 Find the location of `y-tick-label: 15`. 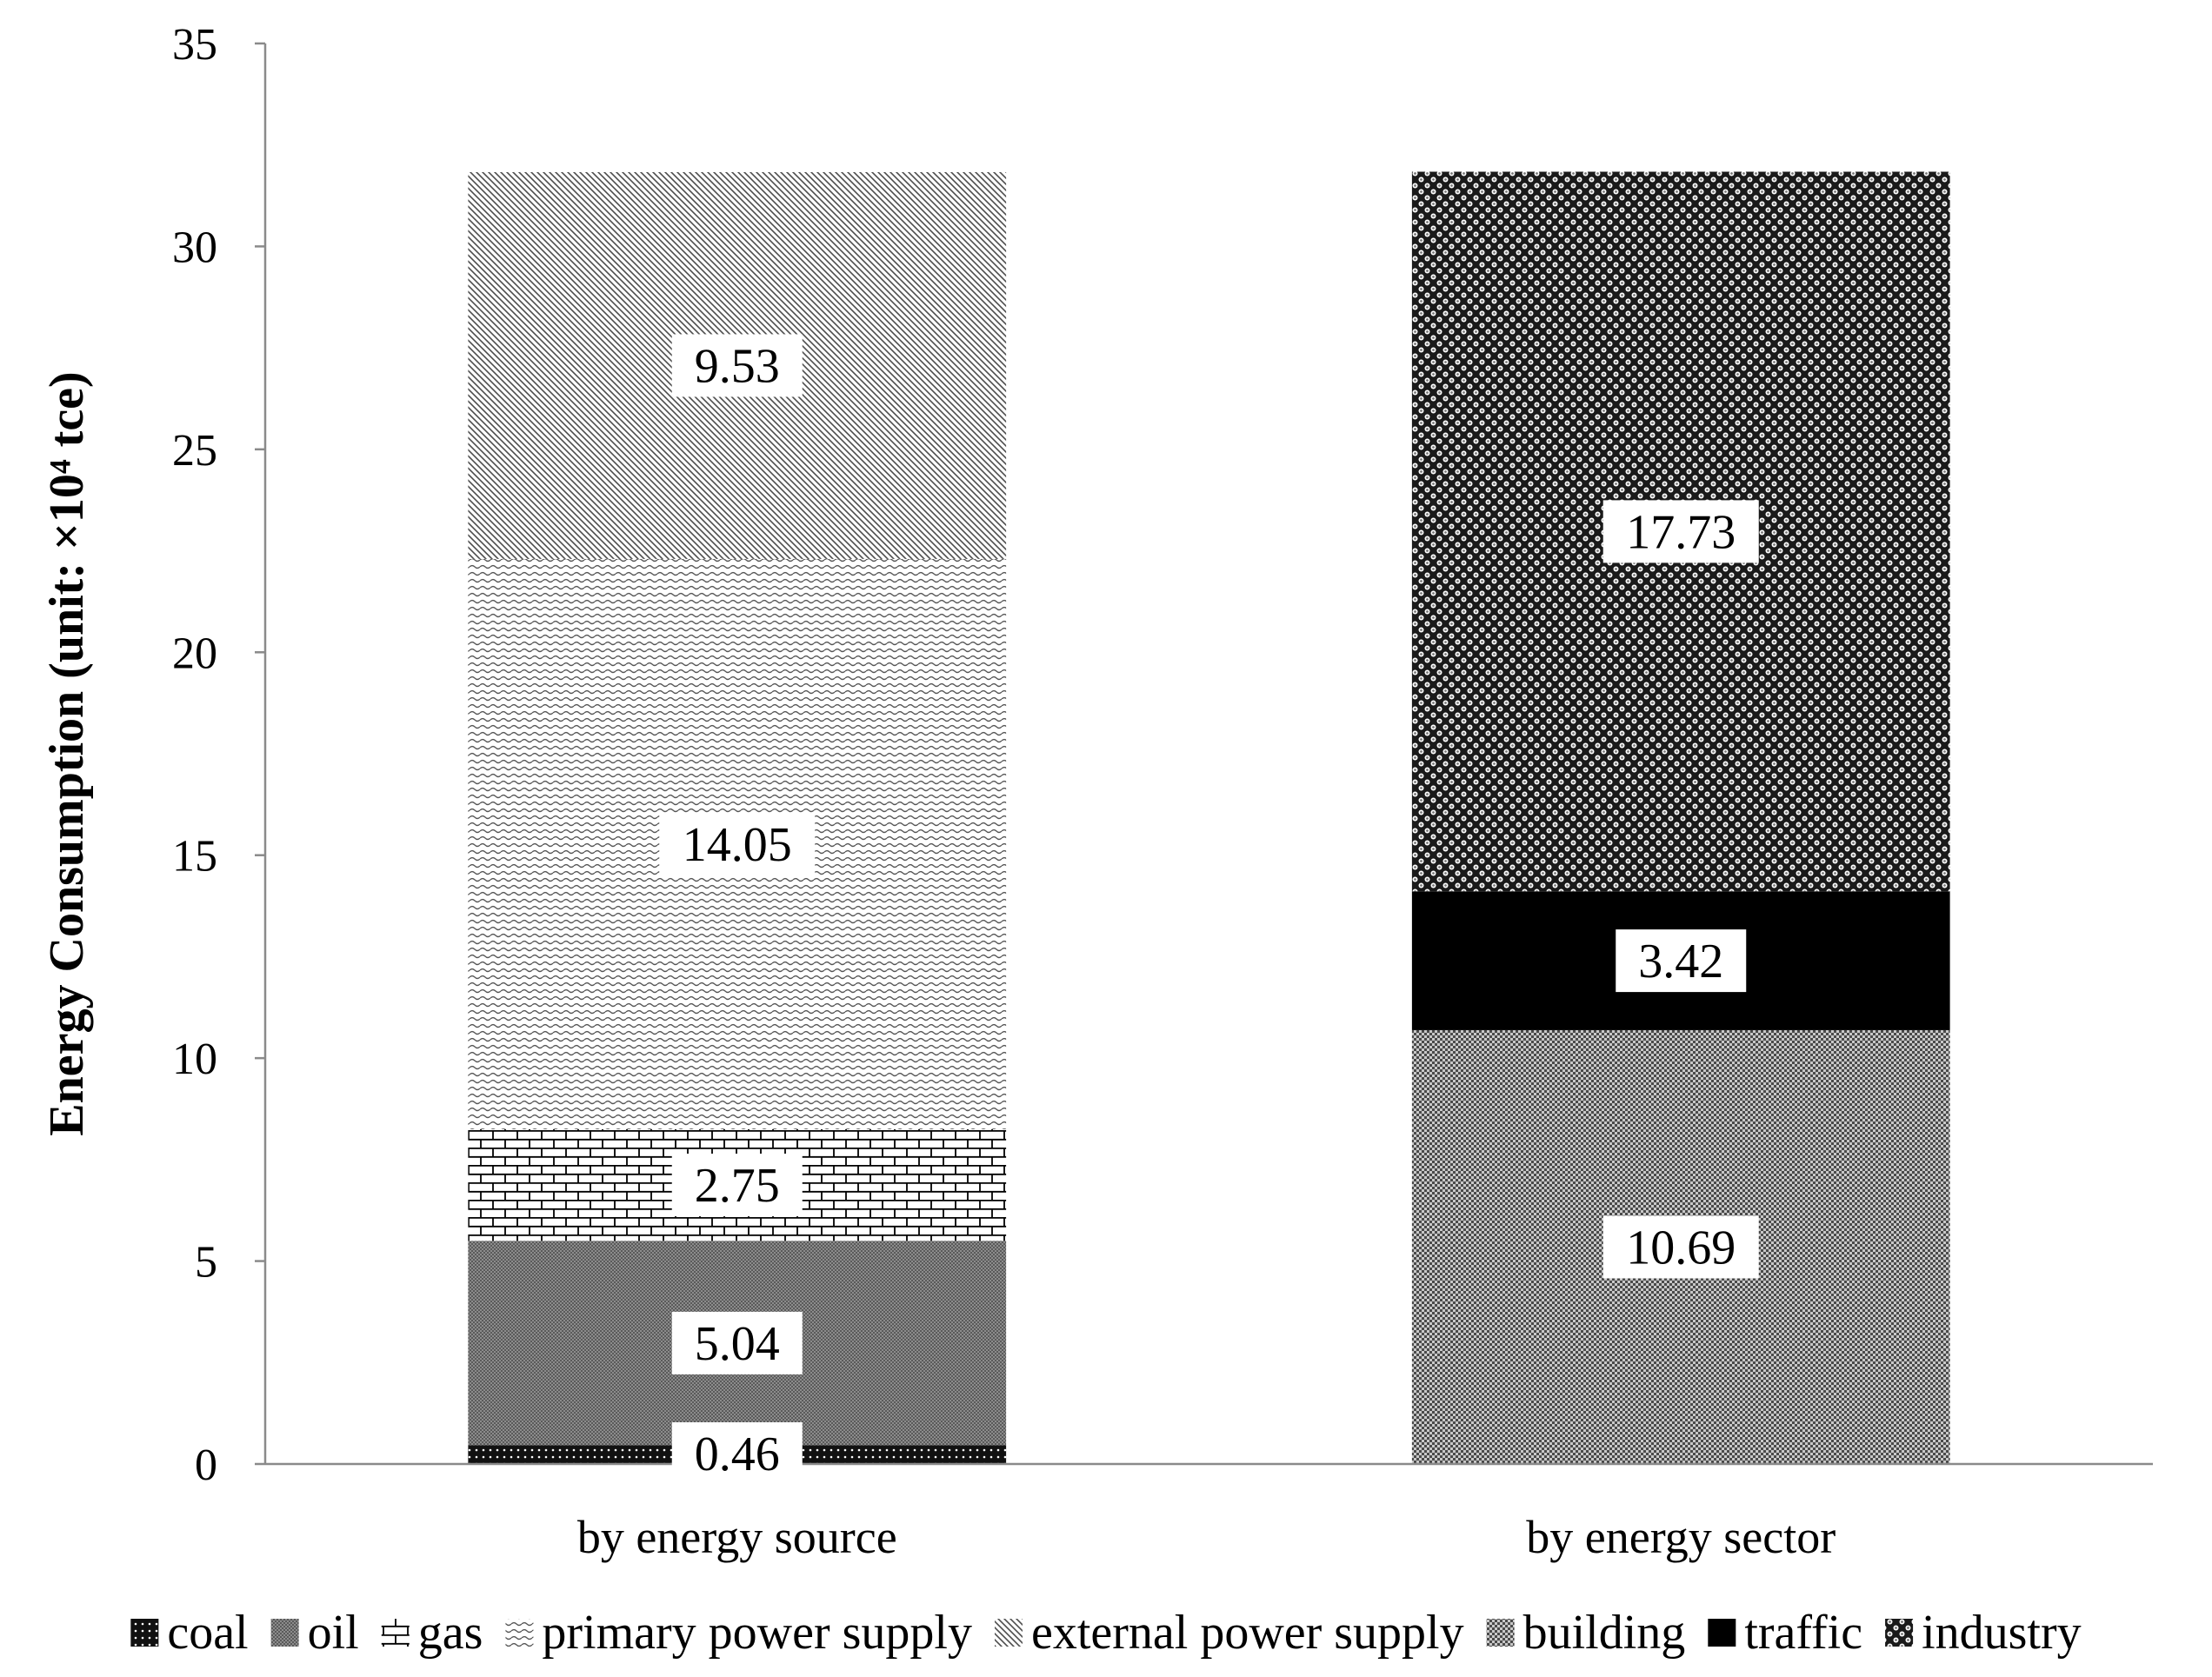

y-tick-label: 15 is located at coordinates (194, 857).